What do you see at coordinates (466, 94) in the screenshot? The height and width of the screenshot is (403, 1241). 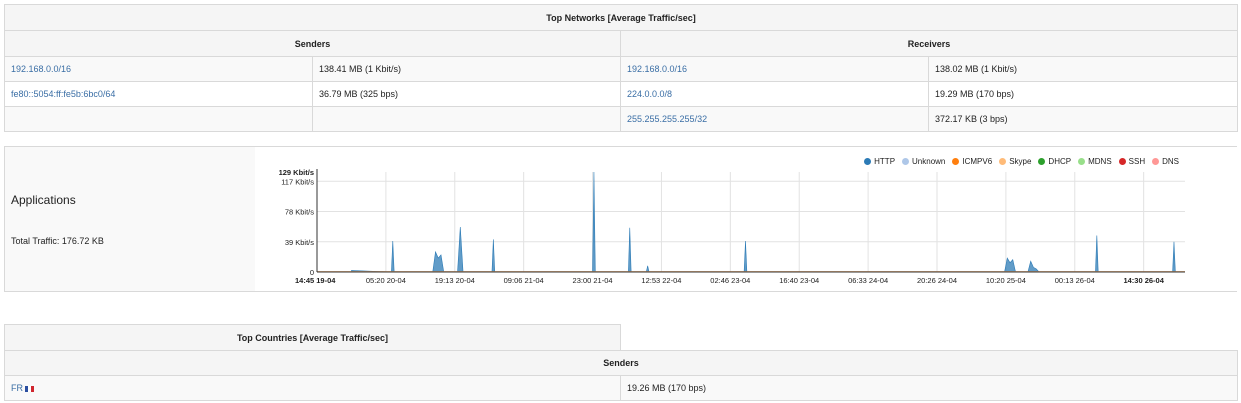 I see `sender-traffic-value: 36.79 MB (325 bps)` at bounding box center [466, 94].